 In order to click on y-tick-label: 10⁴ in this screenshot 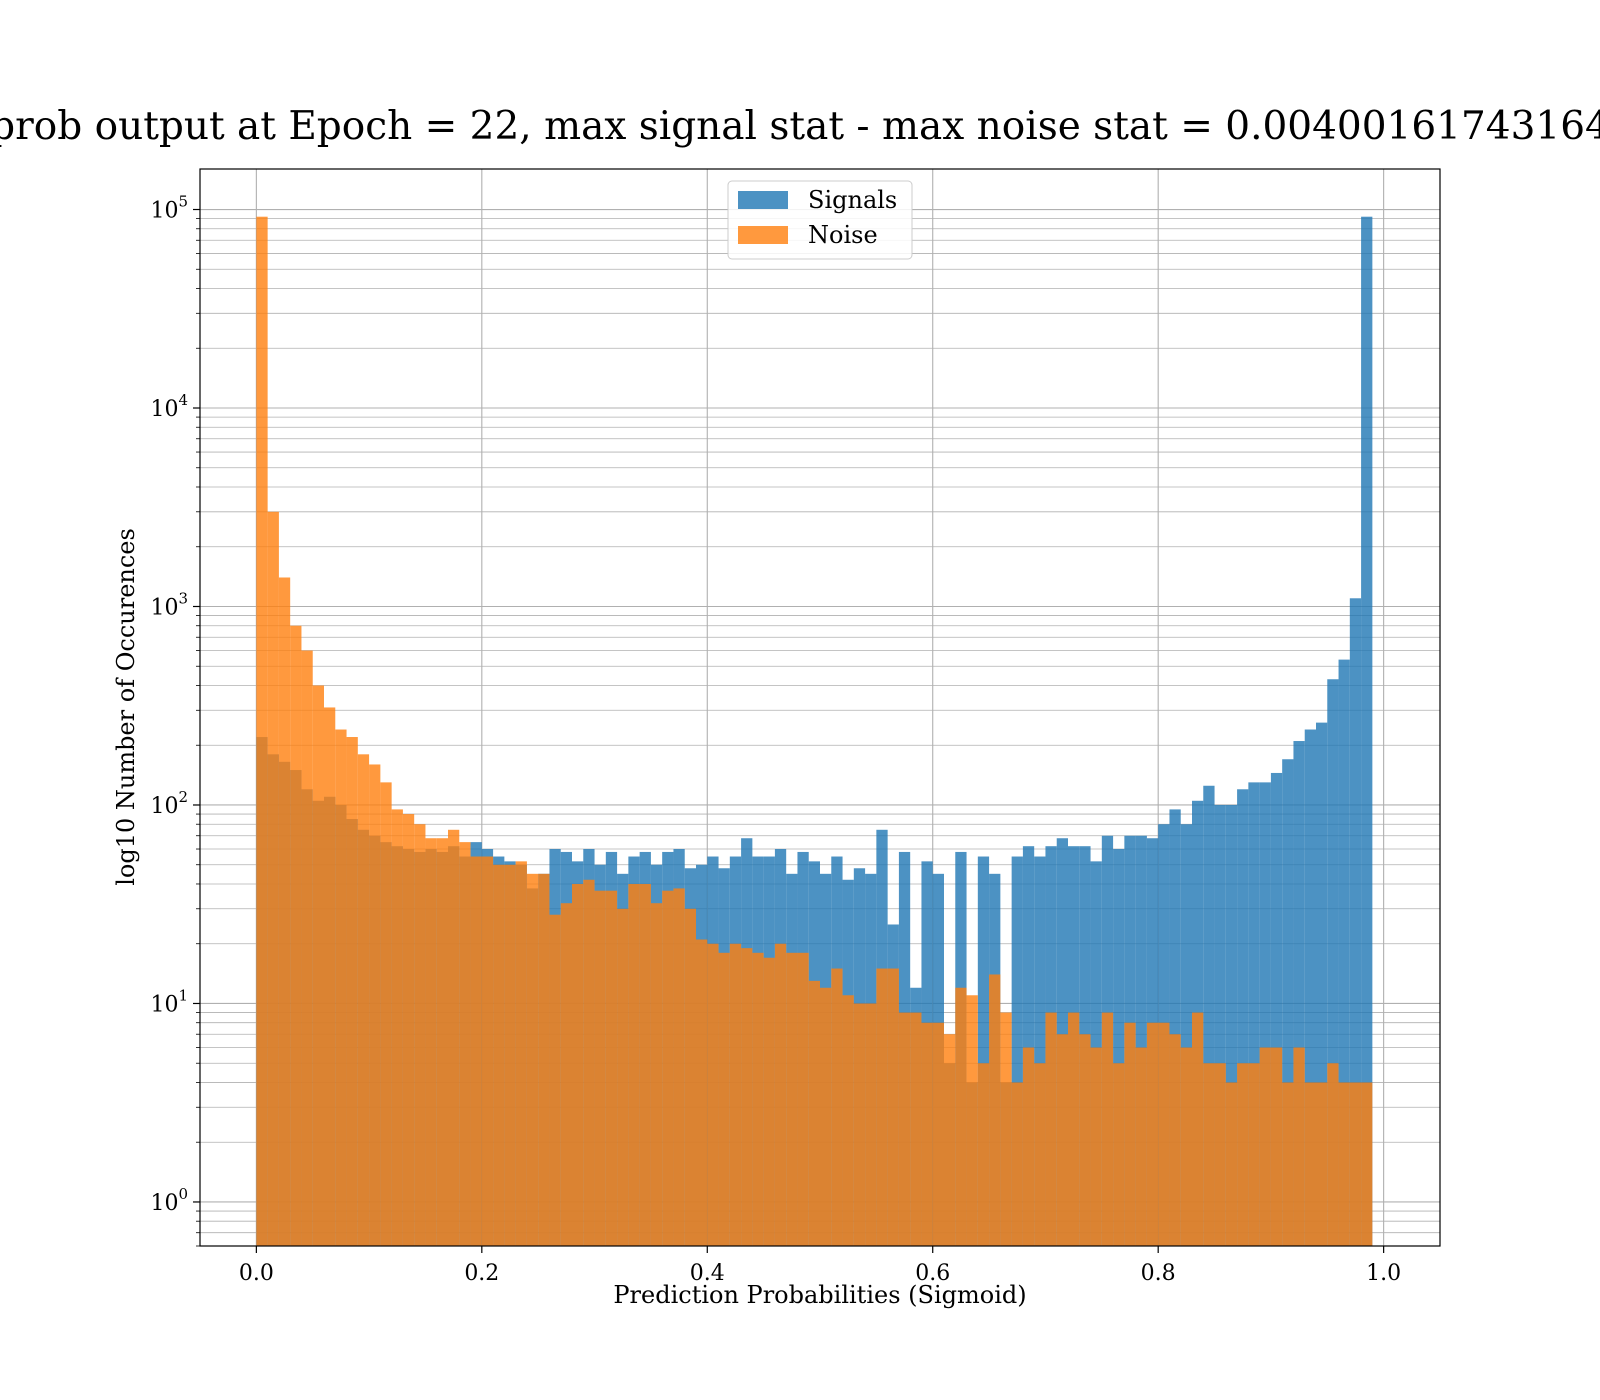, I will do `click(169, 406)`.